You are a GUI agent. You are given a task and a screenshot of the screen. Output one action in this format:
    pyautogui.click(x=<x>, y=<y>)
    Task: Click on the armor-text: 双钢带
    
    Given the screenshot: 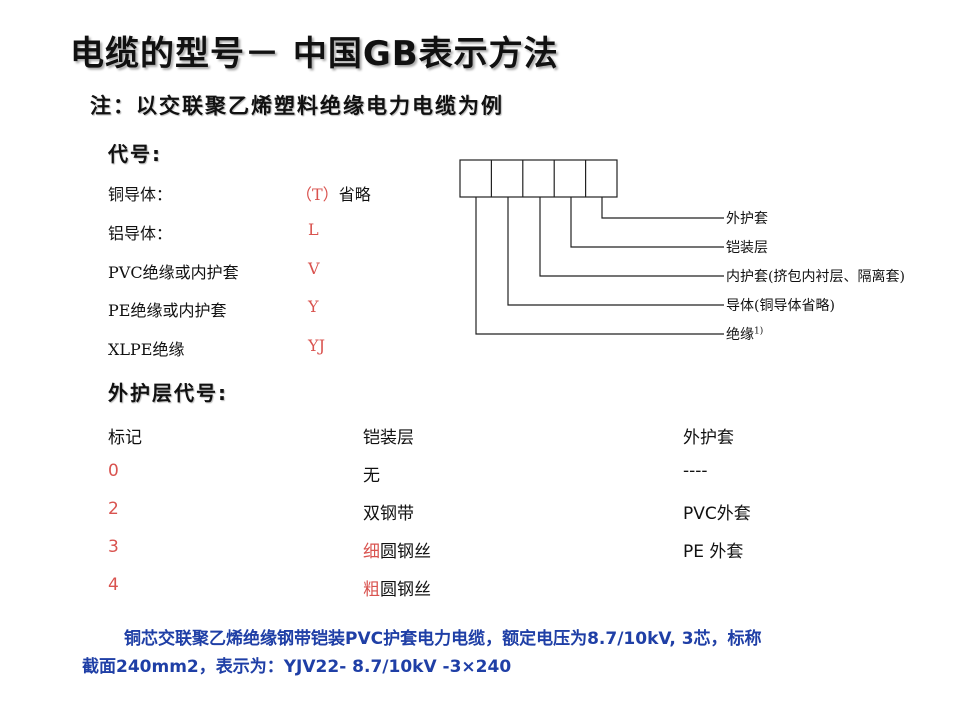 What is the action you would take?
    pyautogui.click(x=388, y=514)
    